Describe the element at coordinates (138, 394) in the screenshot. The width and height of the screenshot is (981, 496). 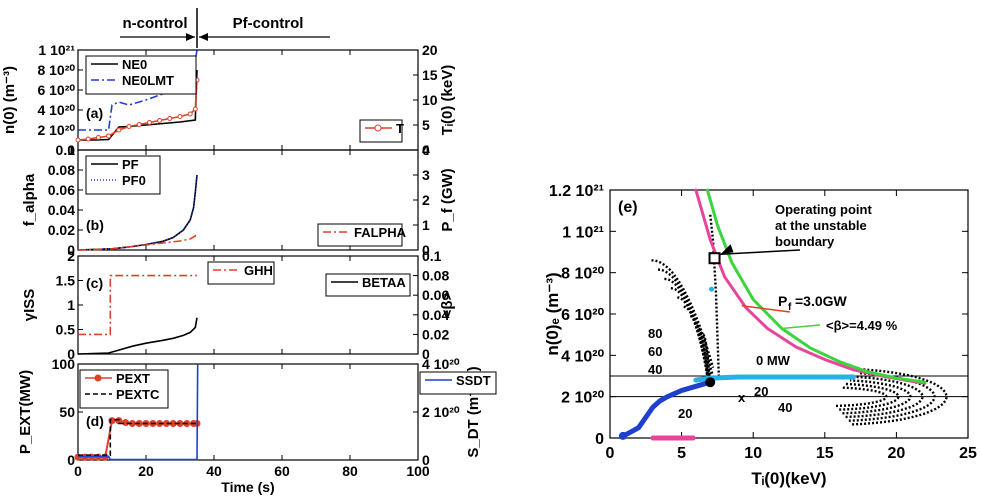
I see `legend-label: PEXTC` at that location.